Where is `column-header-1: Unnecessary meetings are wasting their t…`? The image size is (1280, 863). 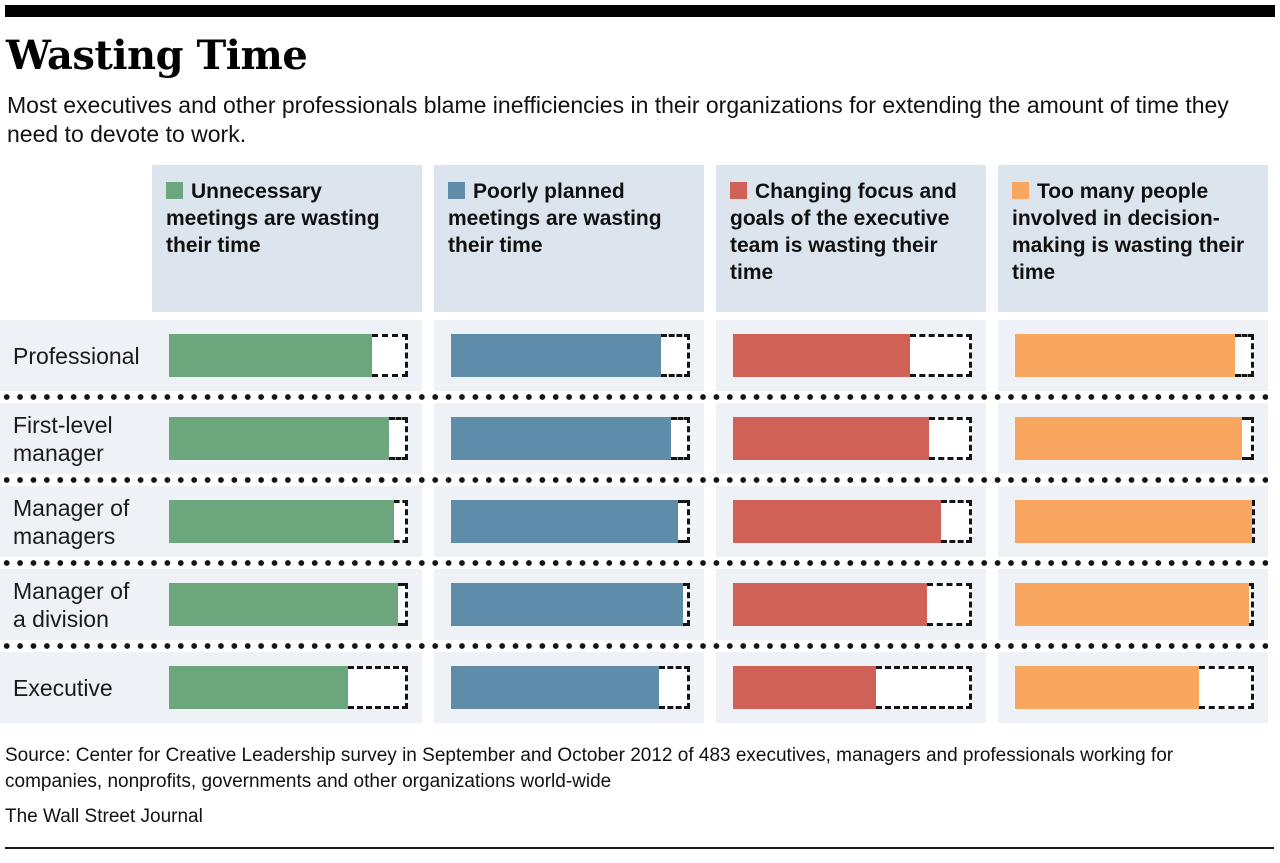
column-header-1: Unnecessary meetings are wasting their t… is located at coordinates (287, 238).